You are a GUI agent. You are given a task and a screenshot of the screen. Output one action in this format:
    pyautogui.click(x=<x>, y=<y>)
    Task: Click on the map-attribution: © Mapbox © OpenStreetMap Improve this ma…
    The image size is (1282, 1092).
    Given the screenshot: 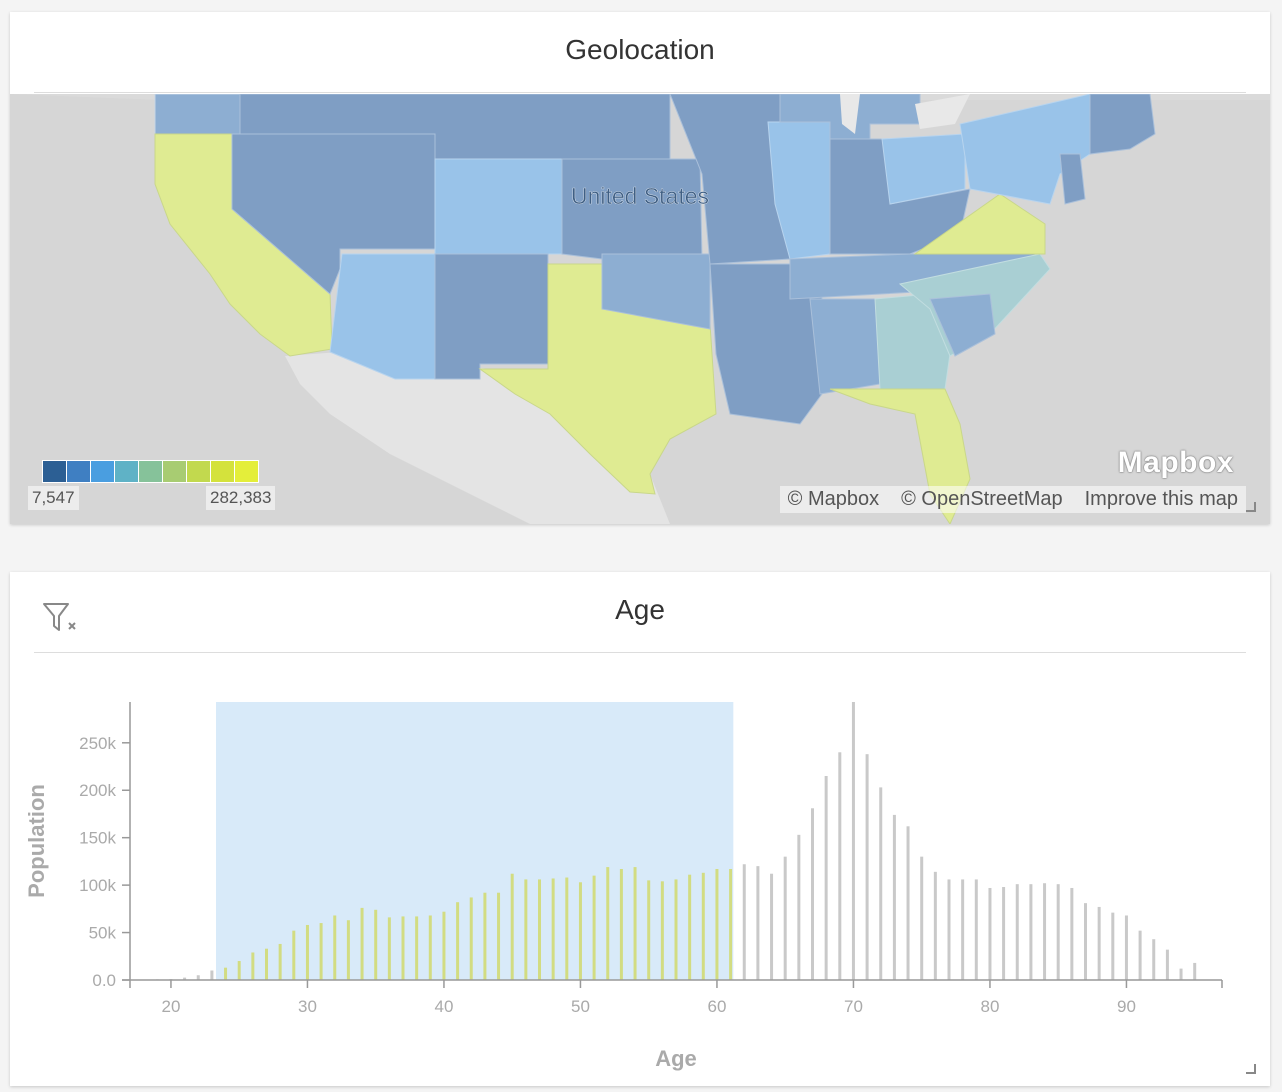 What is the action you would take?
    pyautogui.click(x=1012, y=499)
    